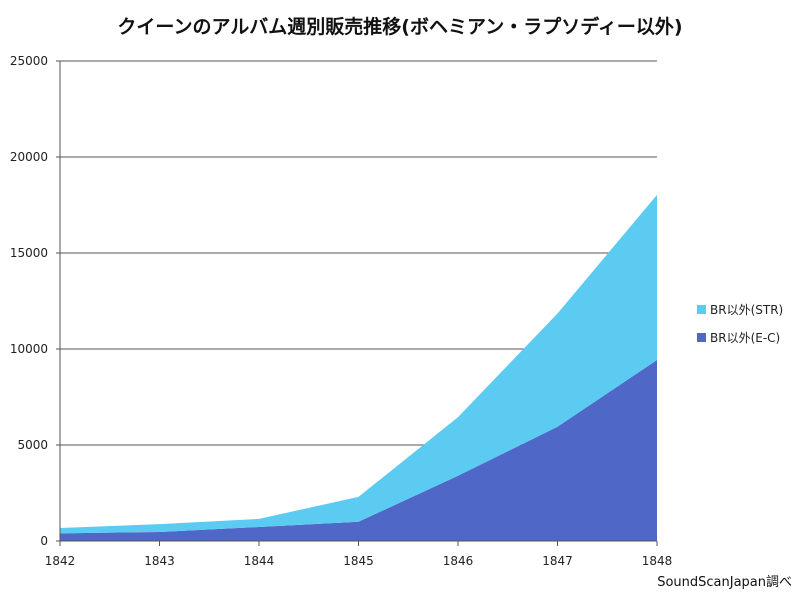 This screenshot has width=800, height=600. What do you see at coordinates (724, 582) in the screenshot?
I see `source-note: SoundScanJapan調べ` at bounding box center [724, 582].